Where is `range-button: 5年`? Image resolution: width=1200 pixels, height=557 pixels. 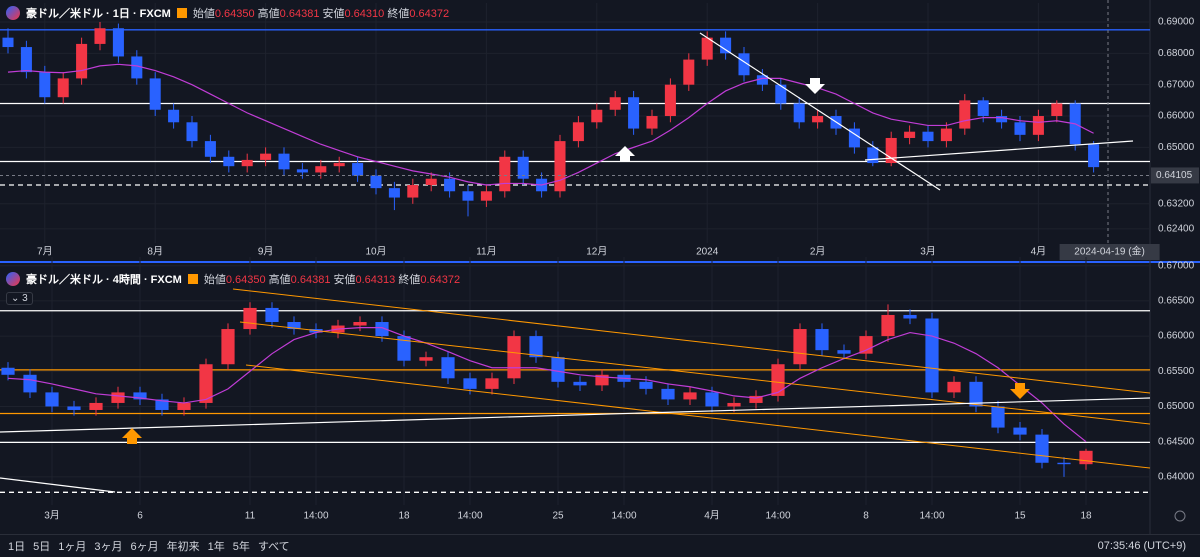 range-button: 5年 is located at coordinates (241, 547).